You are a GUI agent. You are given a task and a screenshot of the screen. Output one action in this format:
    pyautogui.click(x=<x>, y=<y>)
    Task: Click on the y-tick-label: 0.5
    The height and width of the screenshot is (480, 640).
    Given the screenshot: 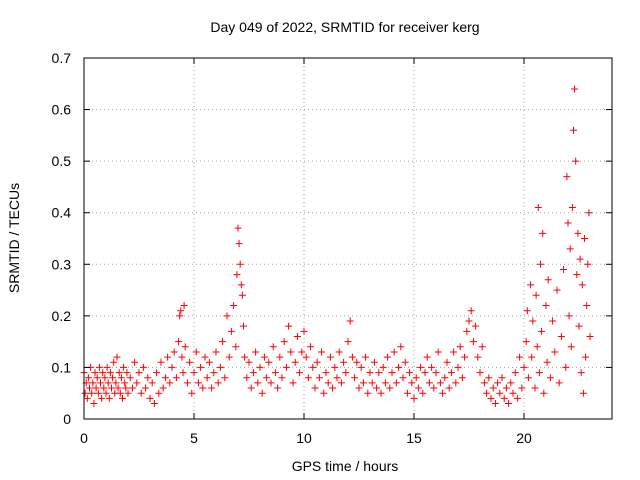 What is the action you would take?
    pyautogui.click(x=62, y=161)
    